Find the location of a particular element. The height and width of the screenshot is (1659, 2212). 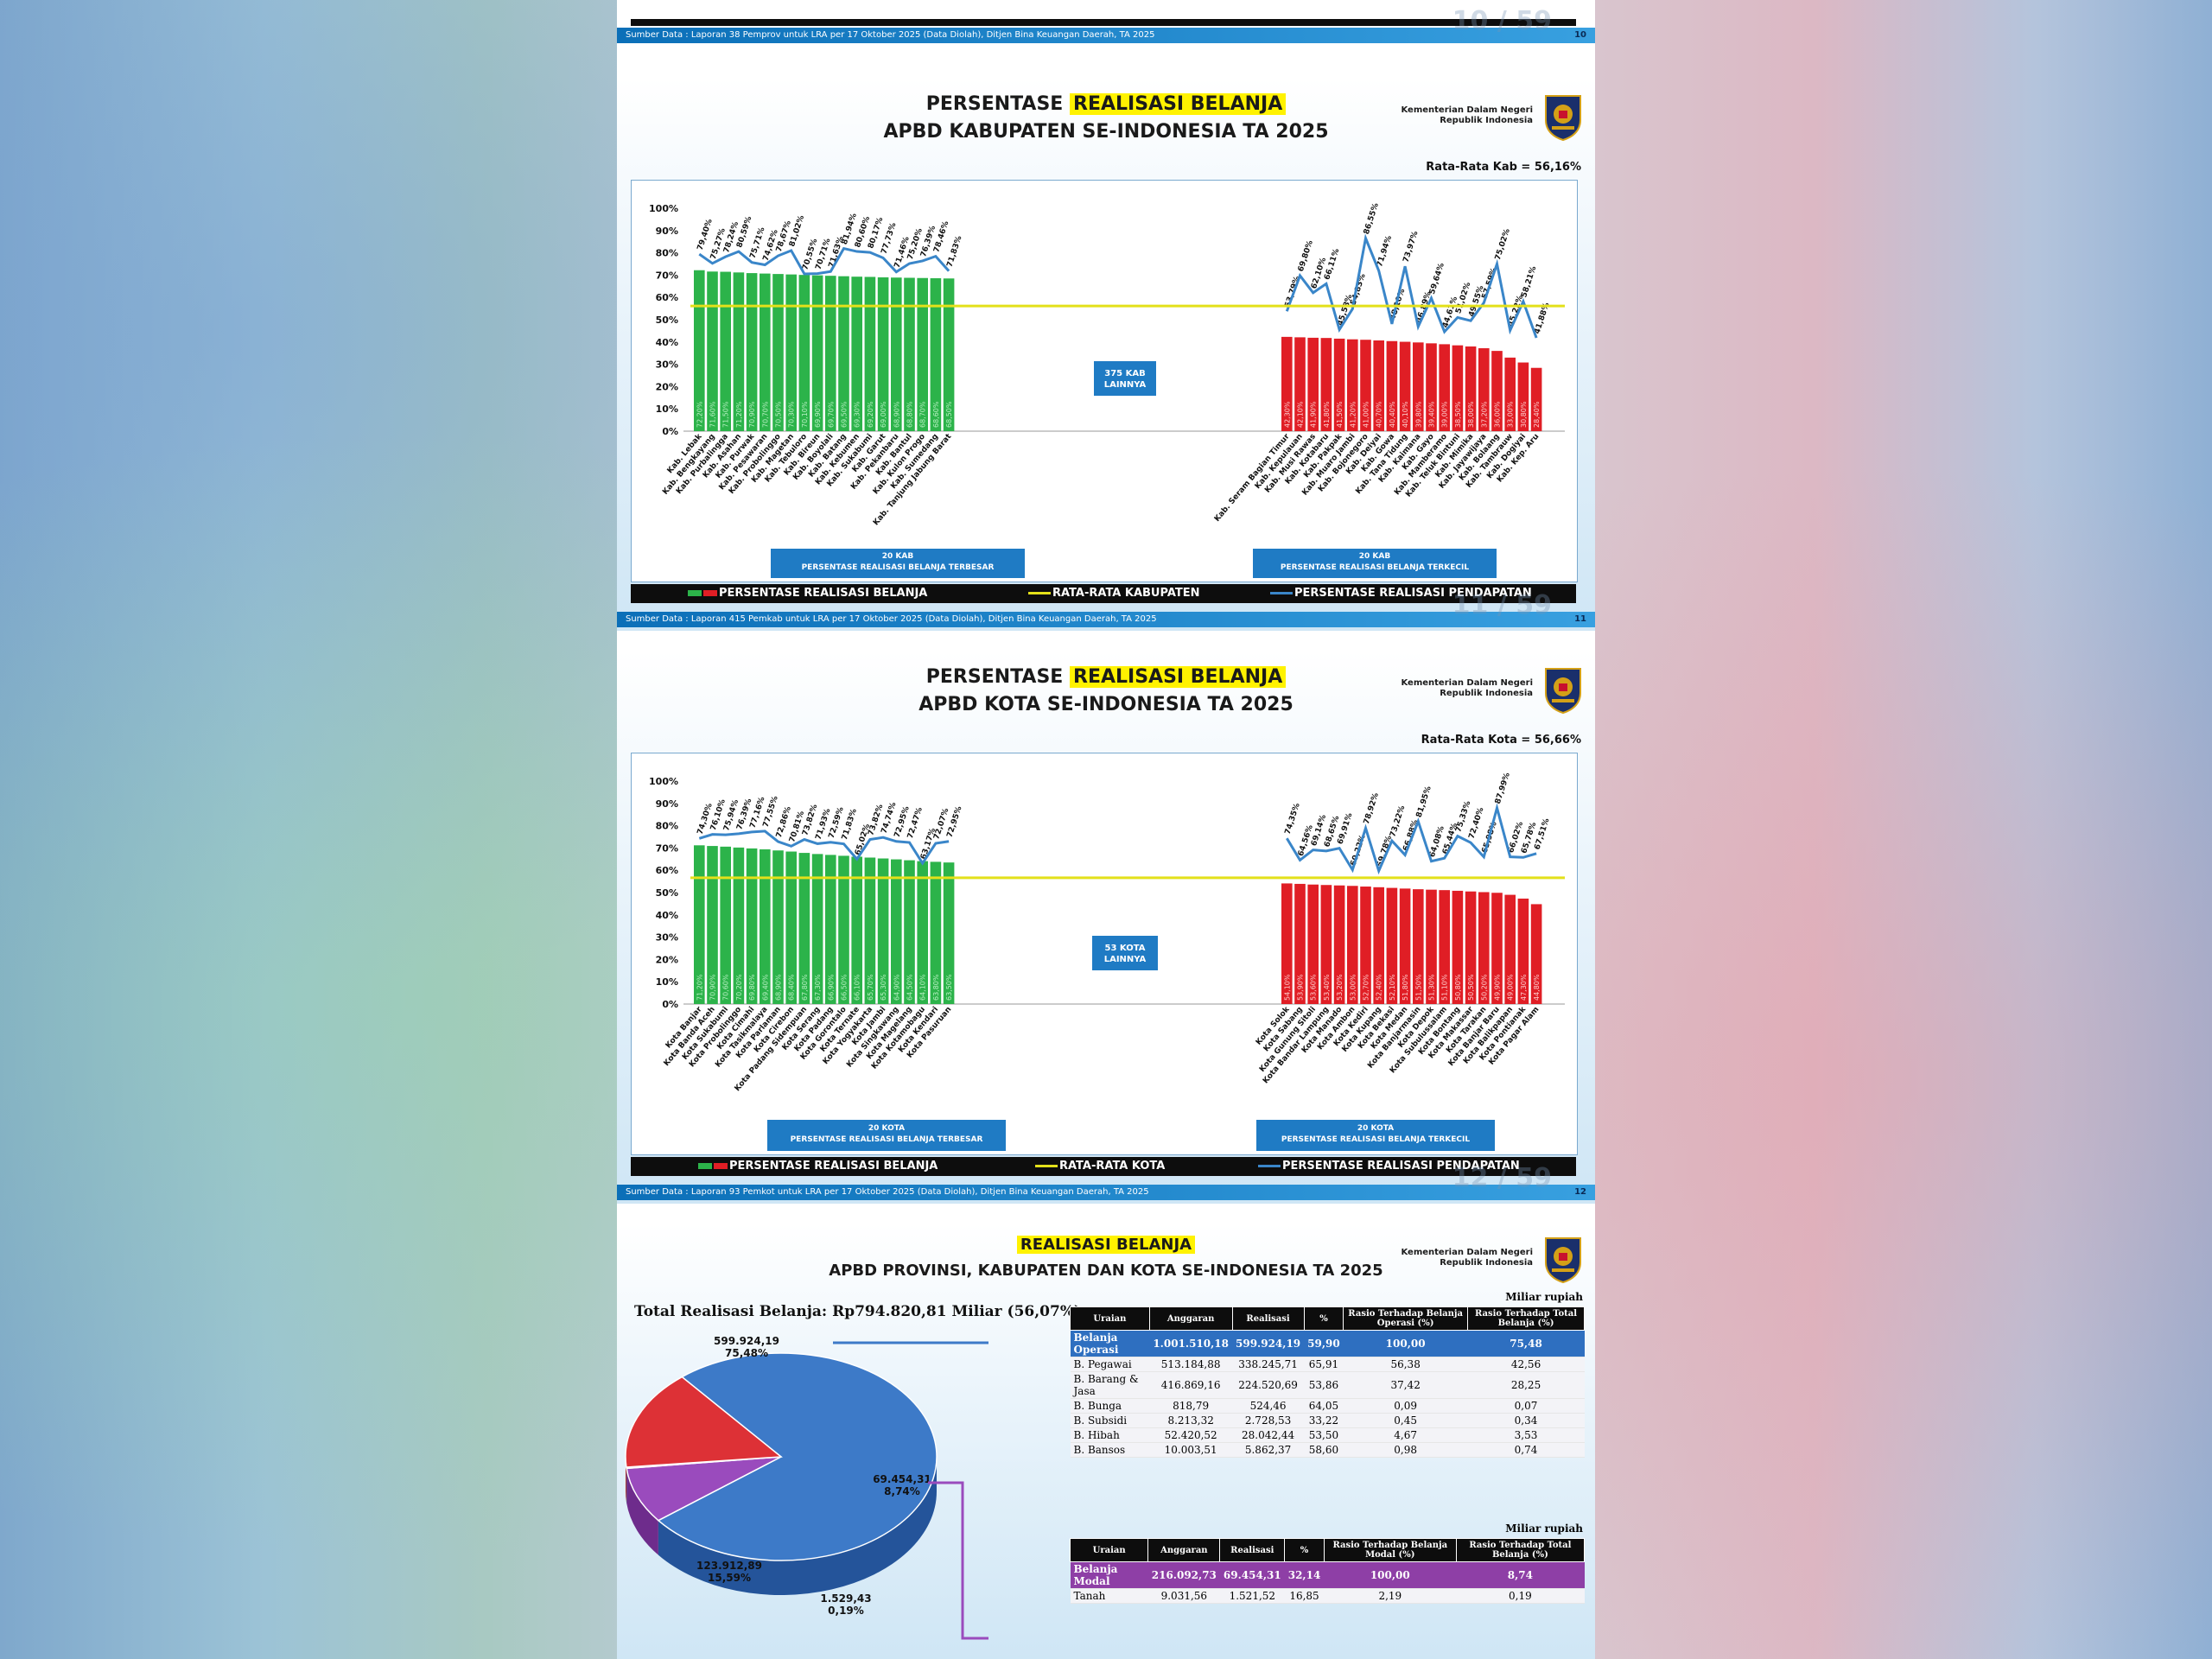

bar-value-label: 65,30% is located at coordinates (883, 987).